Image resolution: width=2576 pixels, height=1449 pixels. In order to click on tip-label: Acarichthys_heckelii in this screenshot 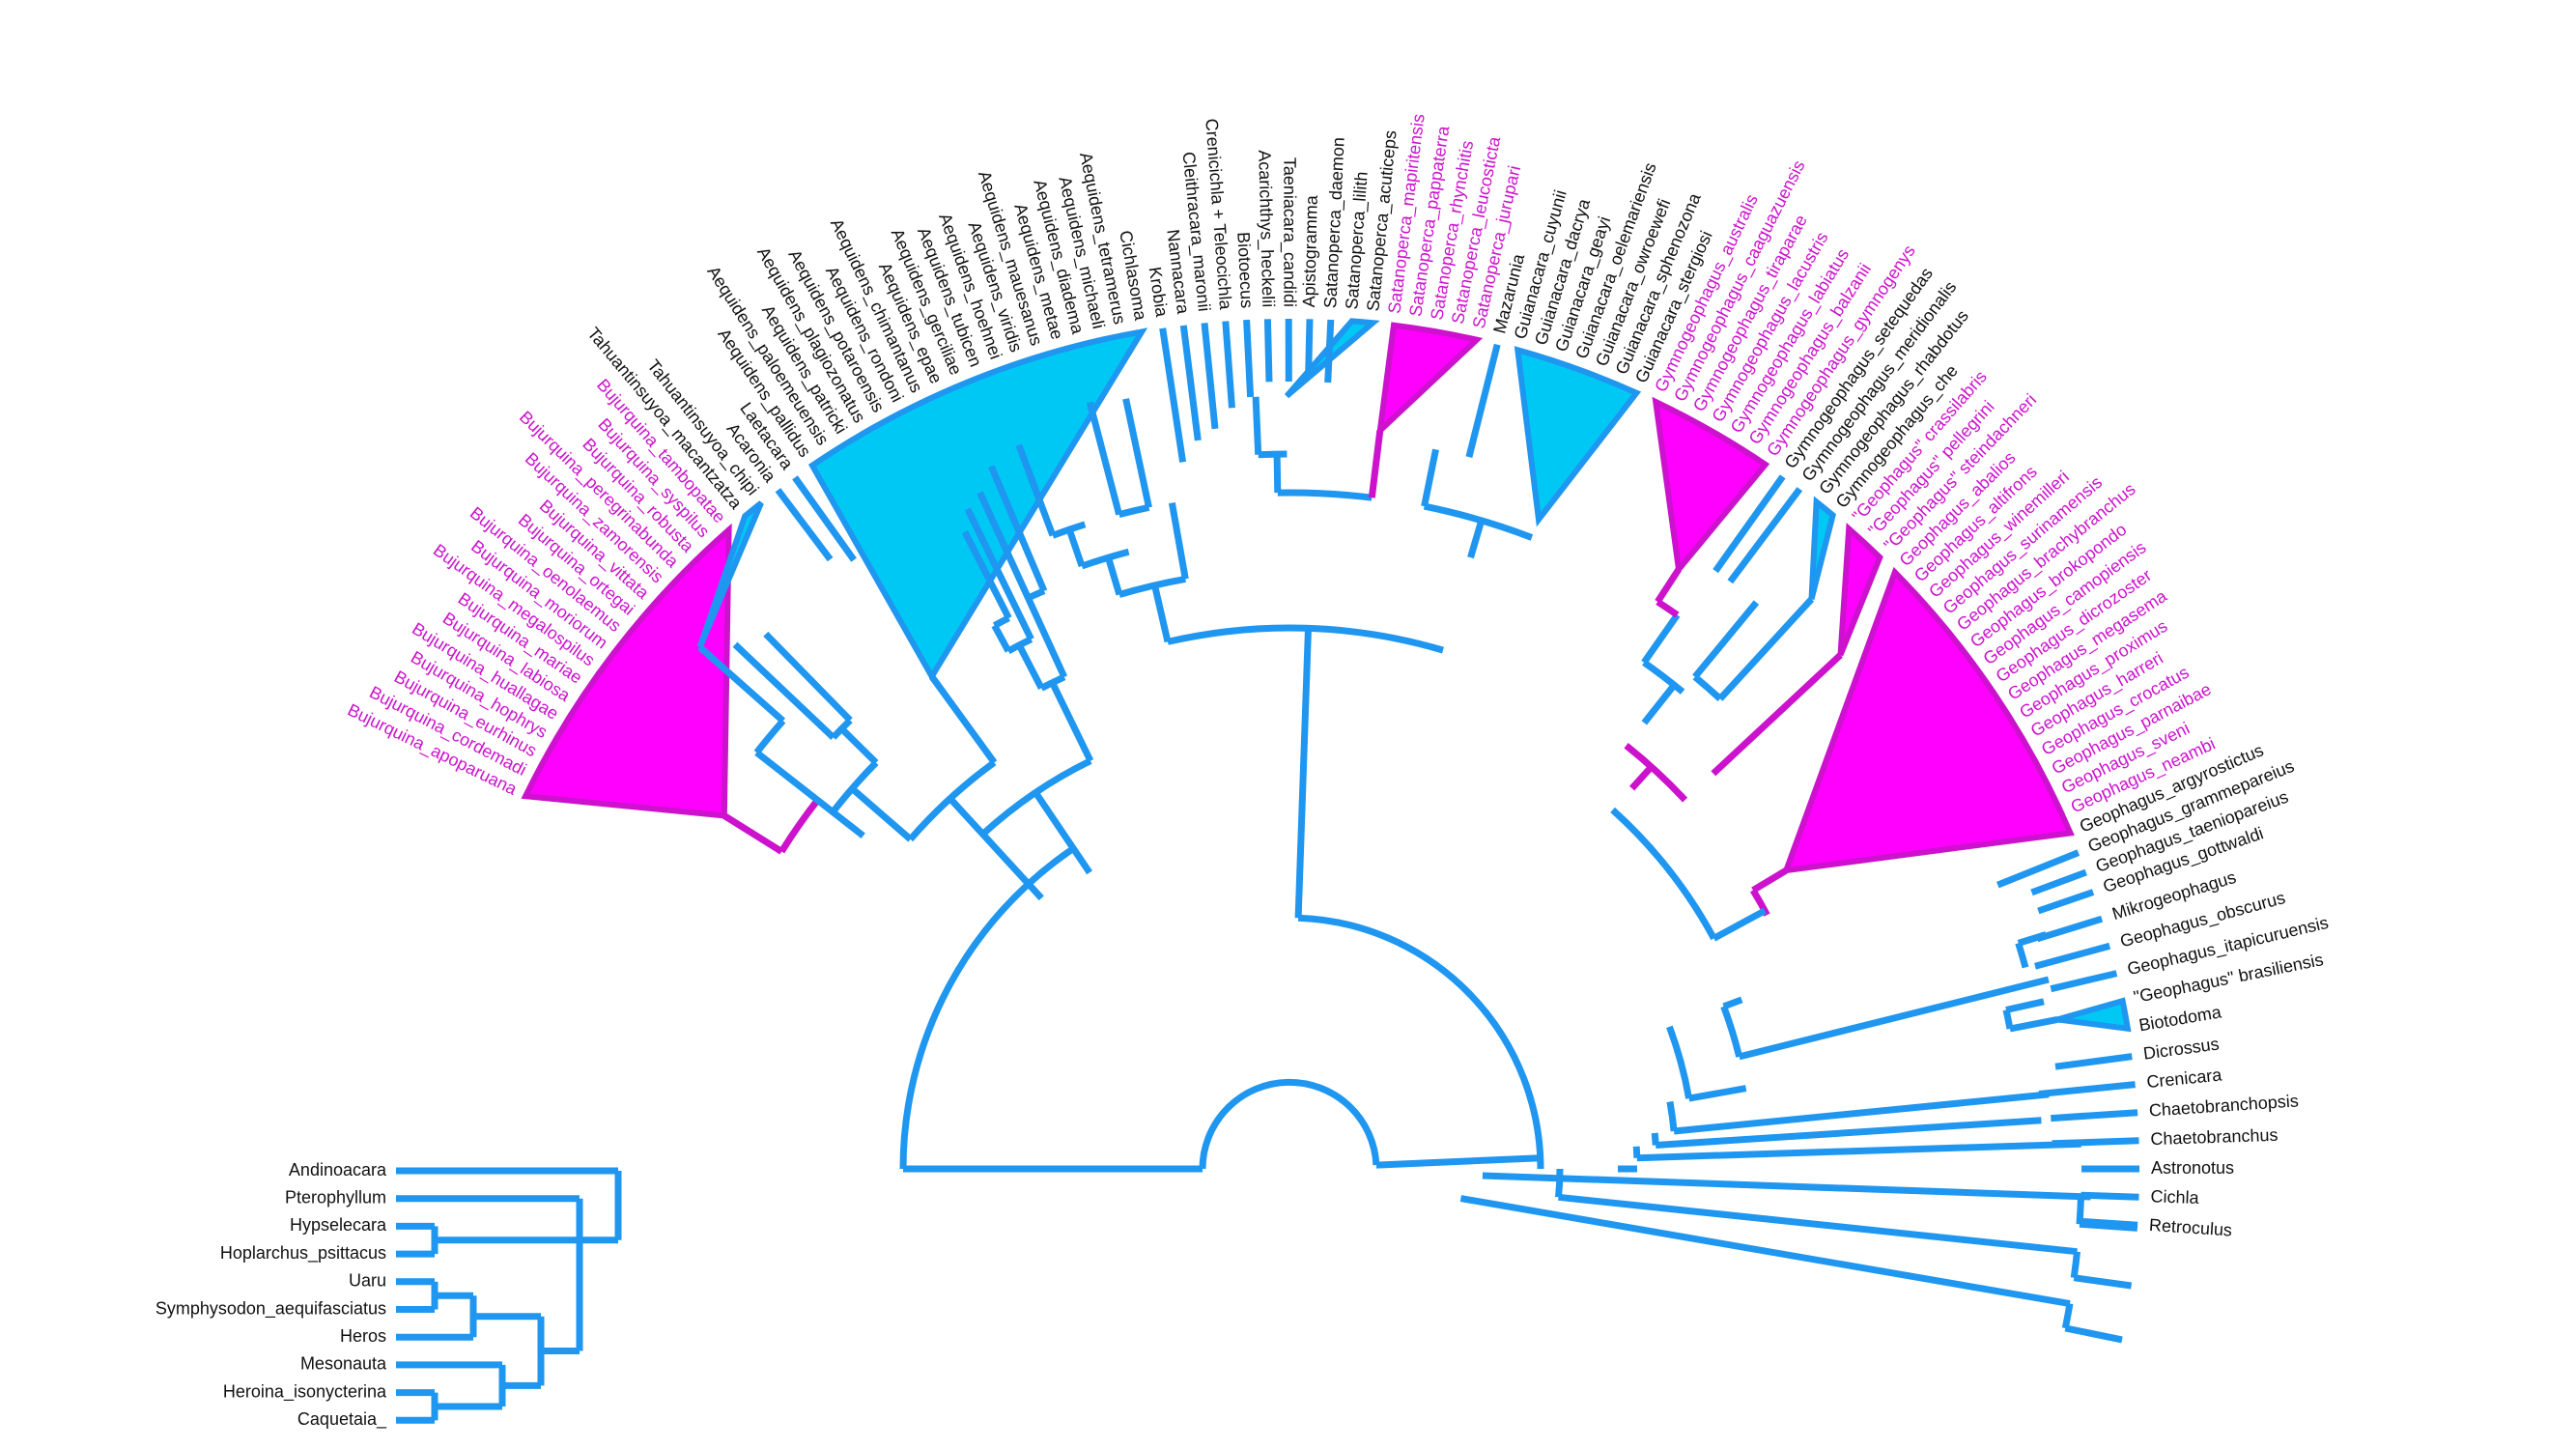, I will do `click(1266, 229)`.